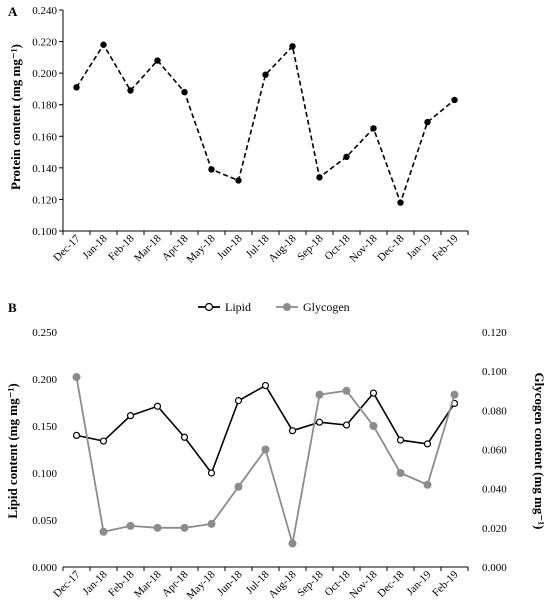 The width and height of the screenshot is (550, 612). What do you see at coordinates (363, 248) in the screenshot?
I see `panel-a-x-tick-label: Nov-18` at bounding box center [363, 248].